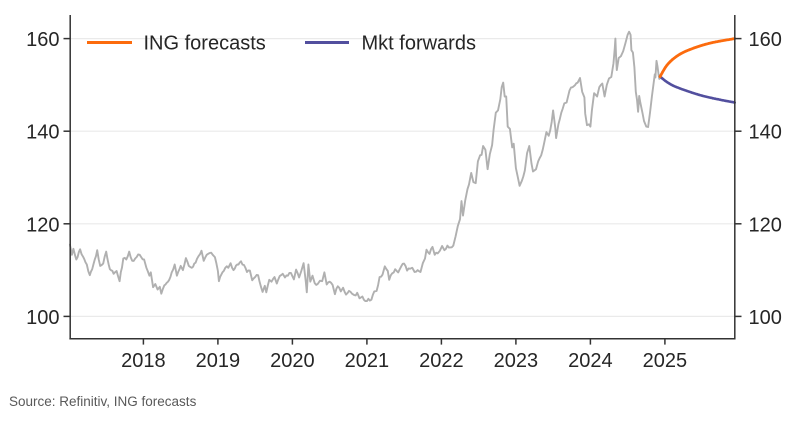 The image size is (794, 428). I want to click on svg-text: 2021, so click(367, 361).